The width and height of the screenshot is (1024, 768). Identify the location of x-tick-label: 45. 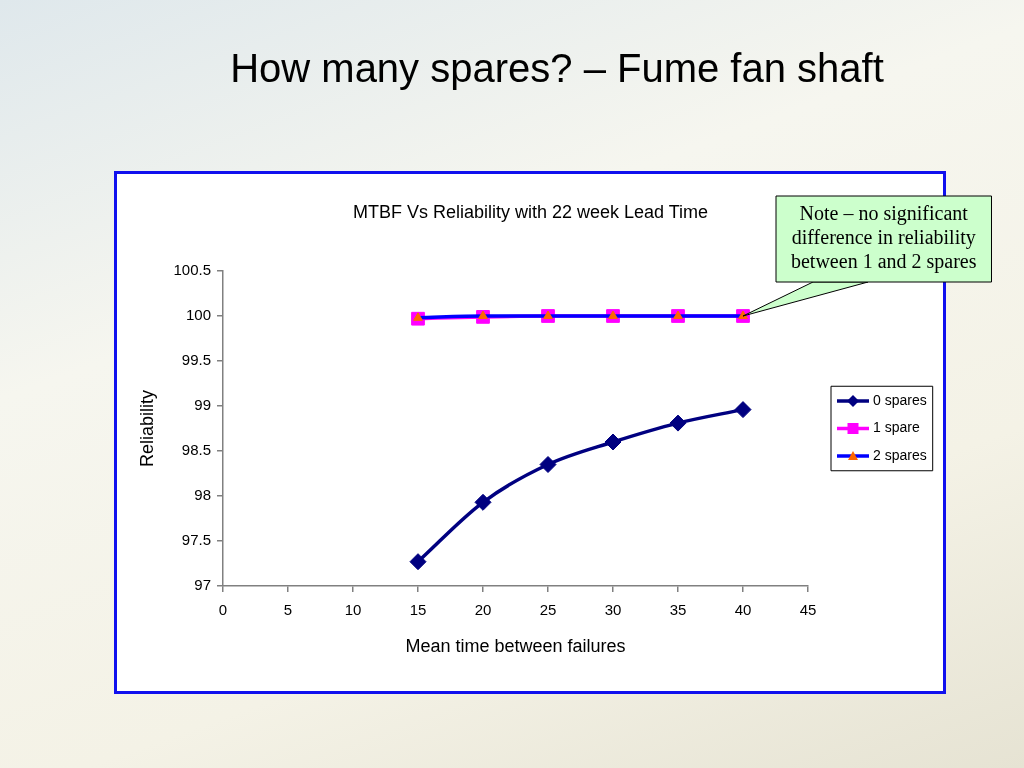
(808, 610).